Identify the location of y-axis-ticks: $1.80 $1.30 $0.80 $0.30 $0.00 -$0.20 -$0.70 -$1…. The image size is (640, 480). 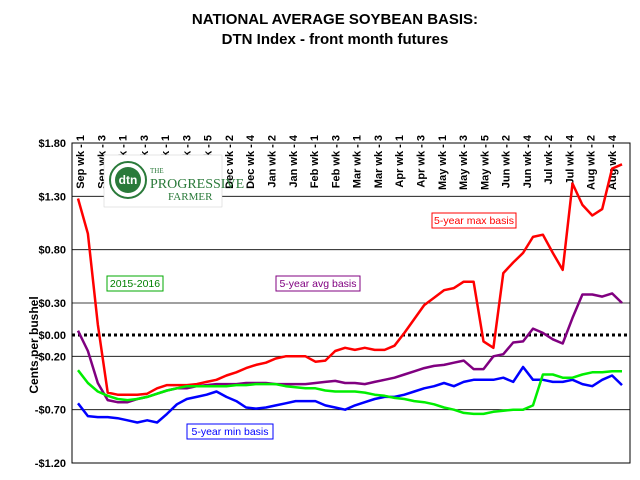
(50, 304).